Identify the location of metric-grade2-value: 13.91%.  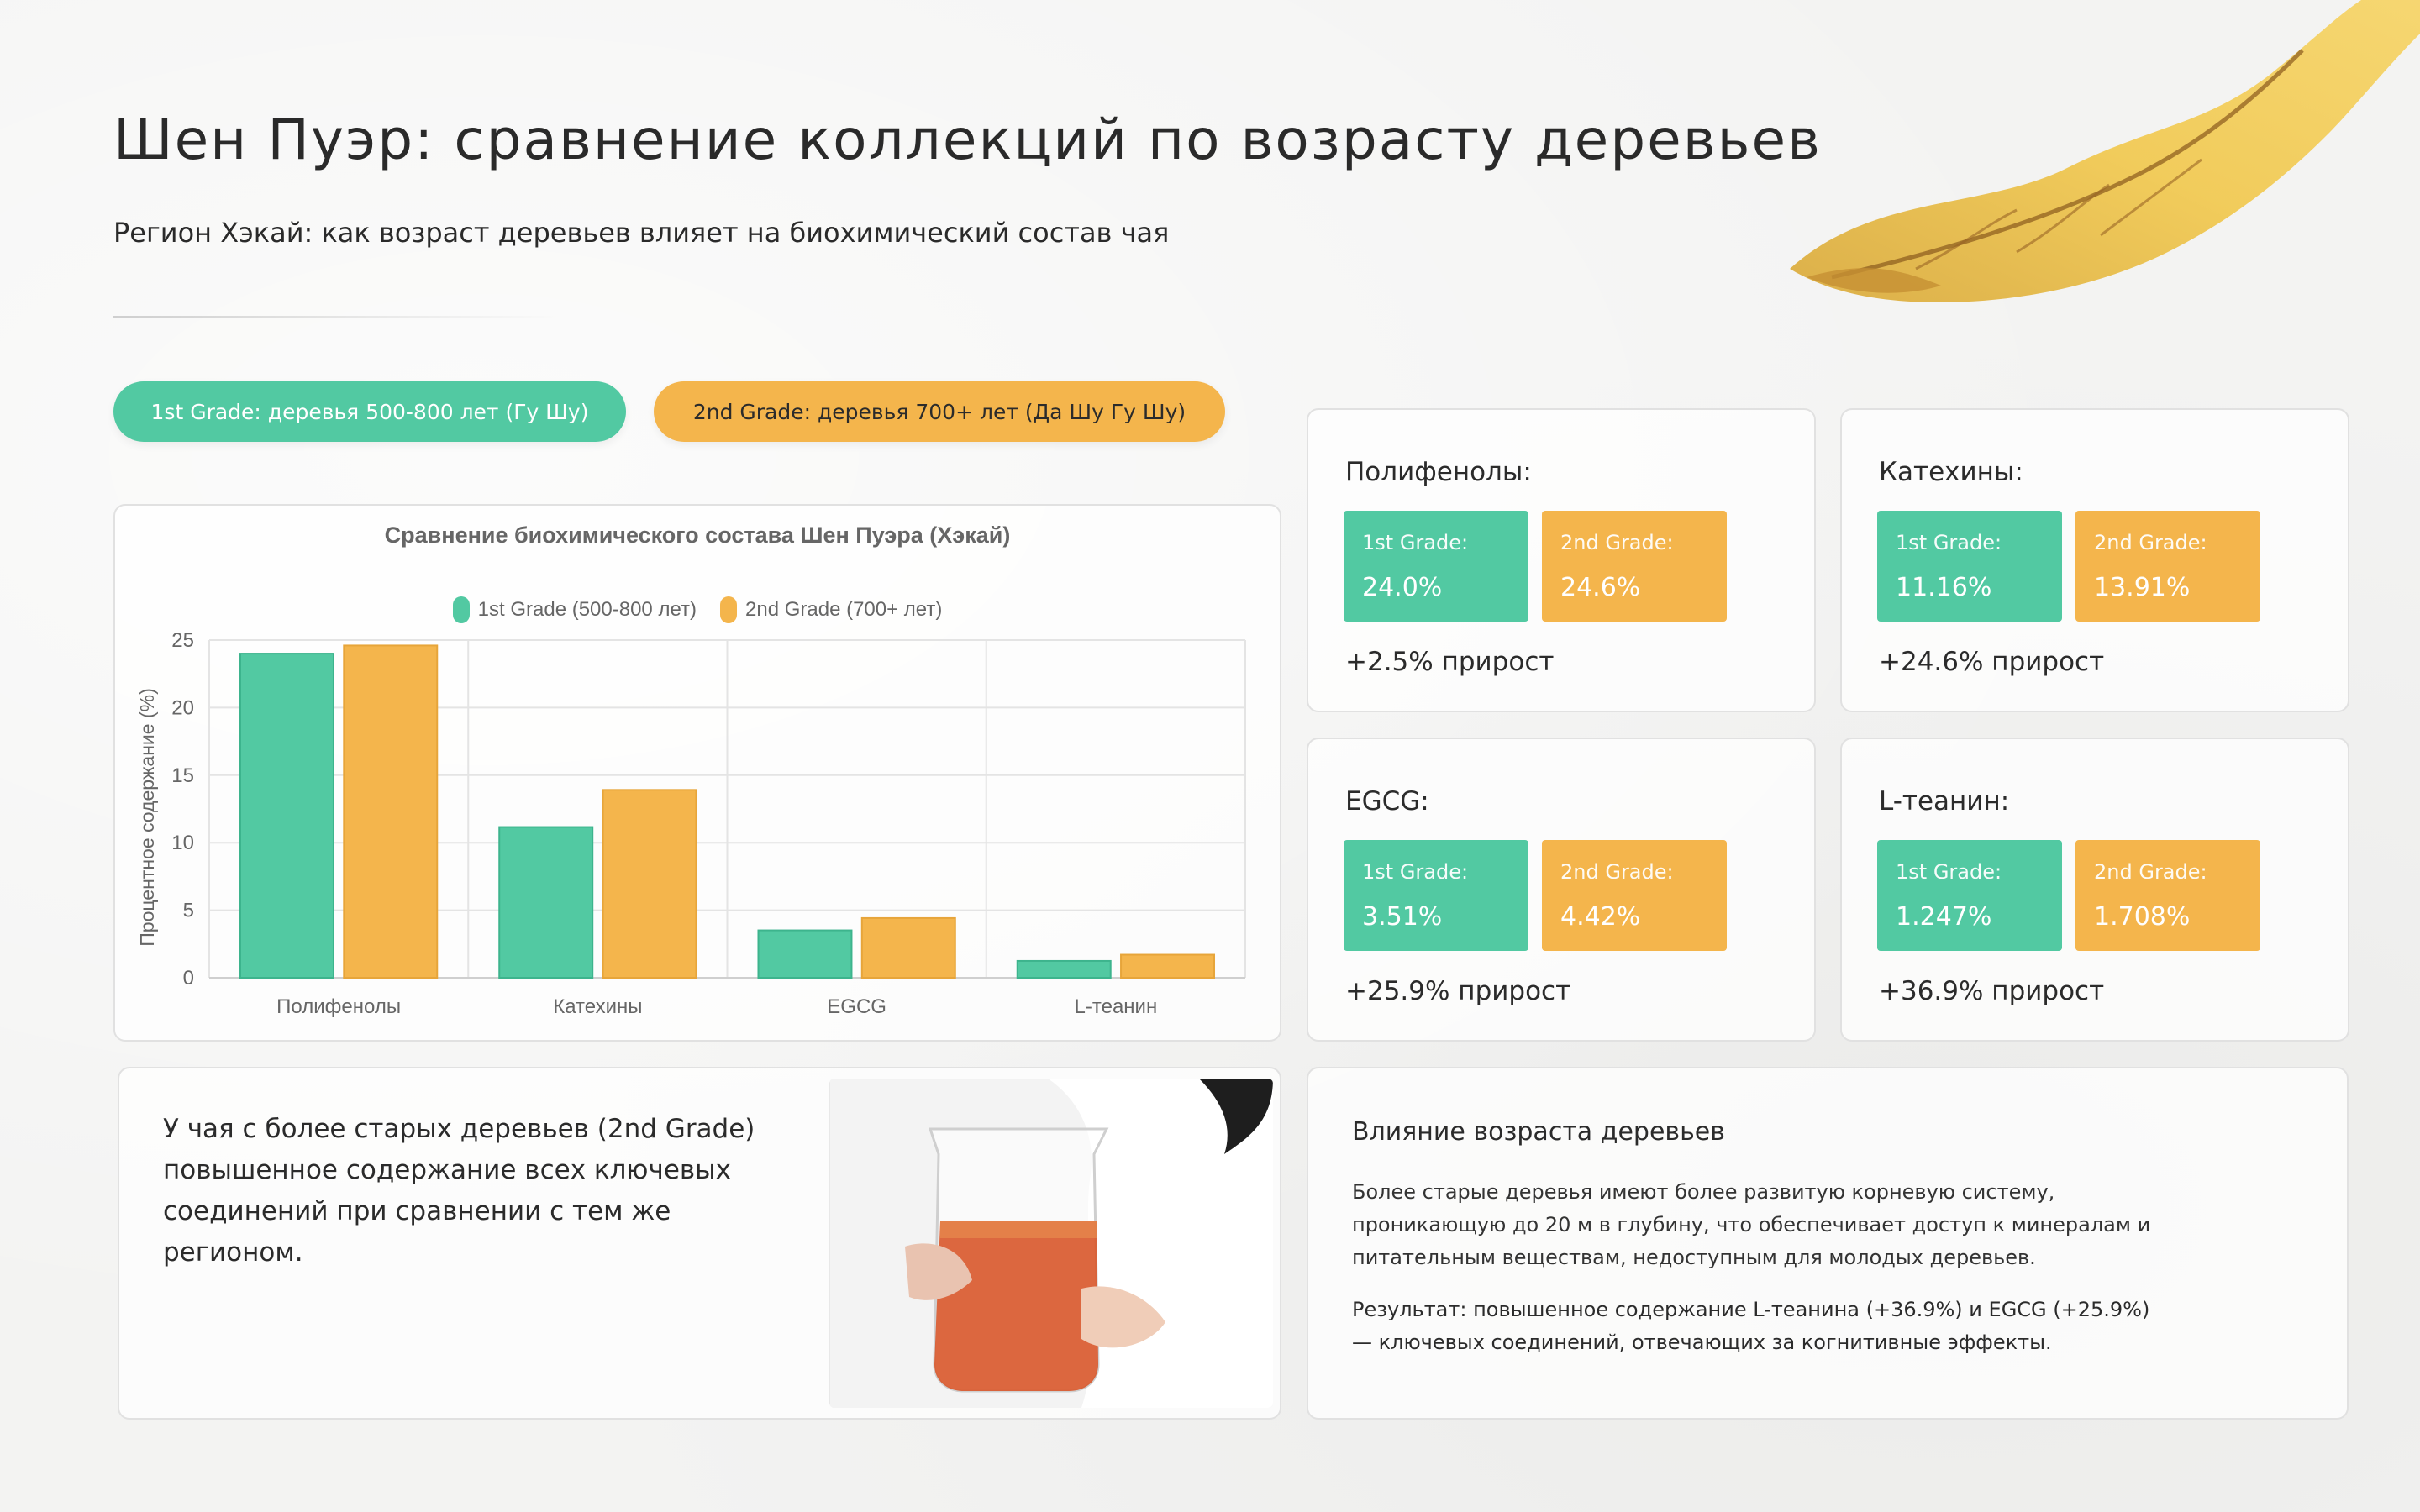
(2143, 587).